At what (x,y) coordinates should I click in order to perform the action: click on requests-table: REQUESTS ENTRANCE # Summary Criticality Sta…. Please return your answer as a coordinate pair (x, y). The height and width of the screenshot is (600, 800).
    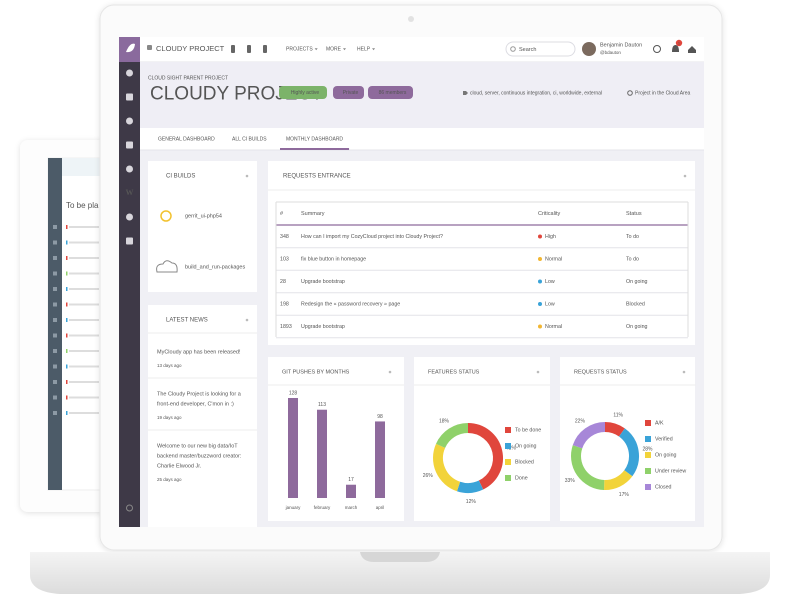
    Looking at the image, I should click on (481, 256).